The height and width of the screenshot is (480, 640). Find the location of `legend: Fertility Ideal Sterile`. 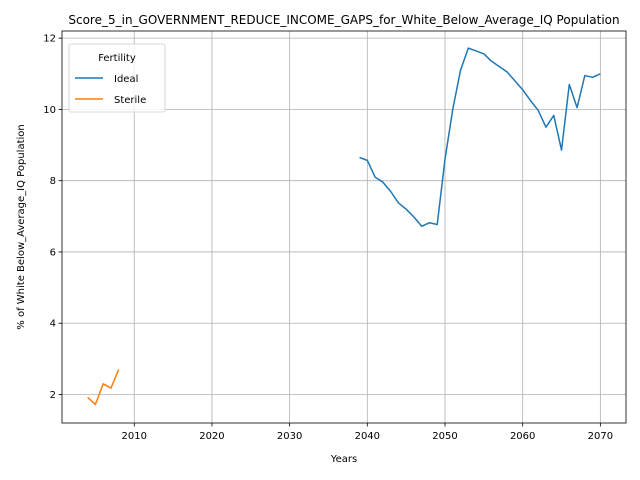

legend: Fertility Ideal Sterile is located at coordinates (117, 78).